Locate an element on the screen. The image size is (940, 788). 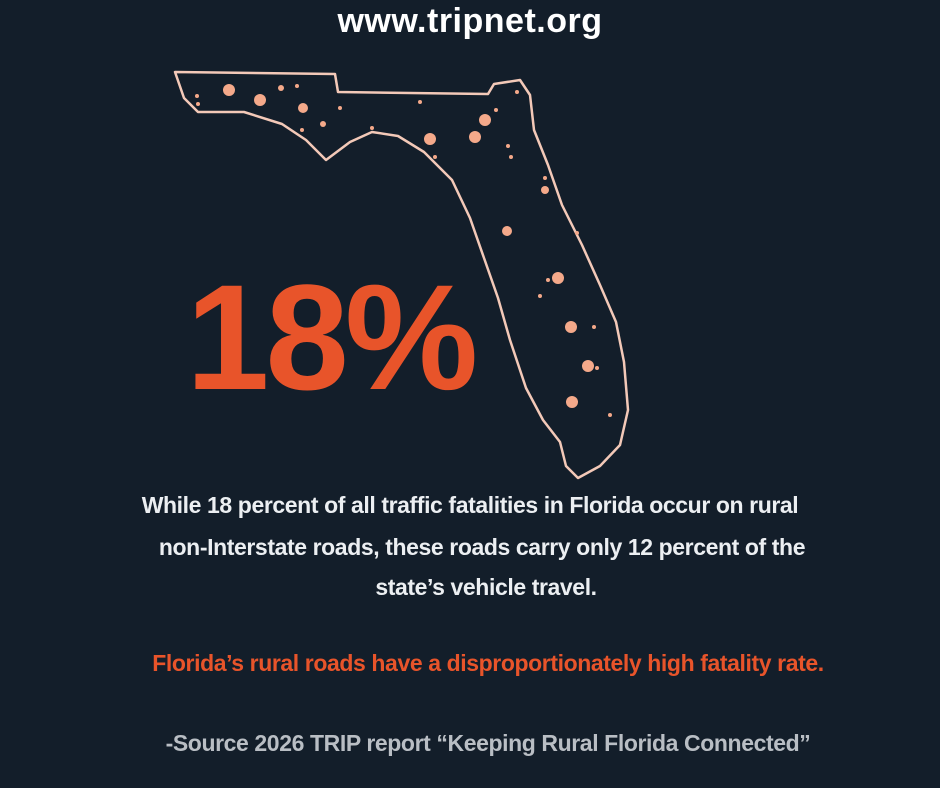
big-stat: 18% is located at coordinates (332, 337).